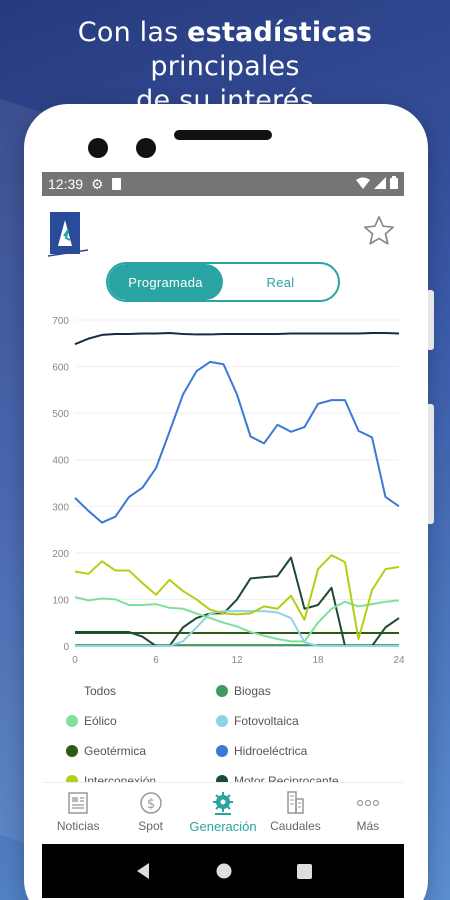  I want to click on x-tick-label: 0, so click(75, 660).